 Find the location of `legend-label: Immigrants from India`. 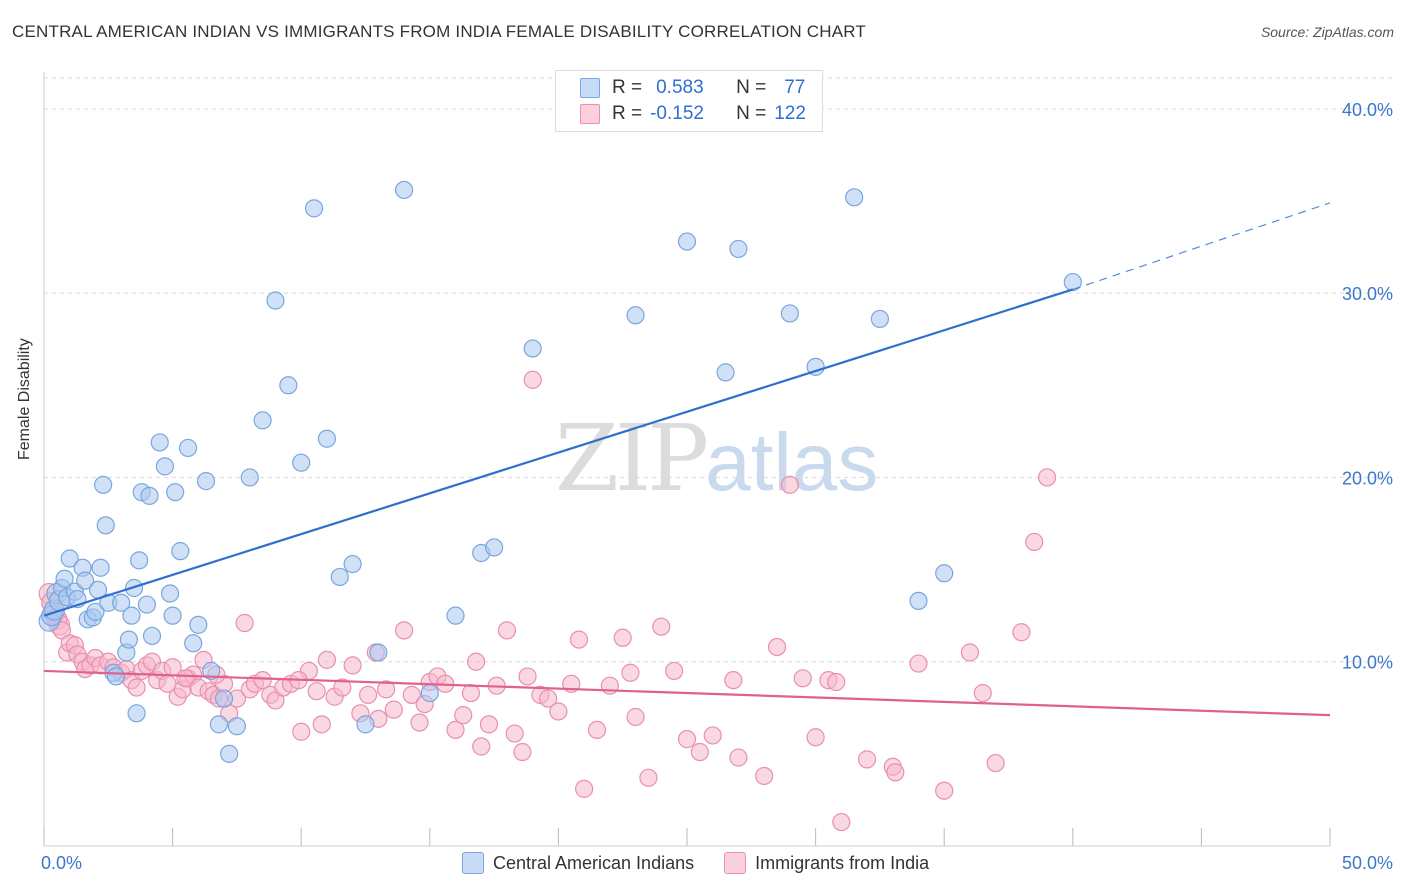

legend-label: Immigrants from India is located at coordinates (842, 862).